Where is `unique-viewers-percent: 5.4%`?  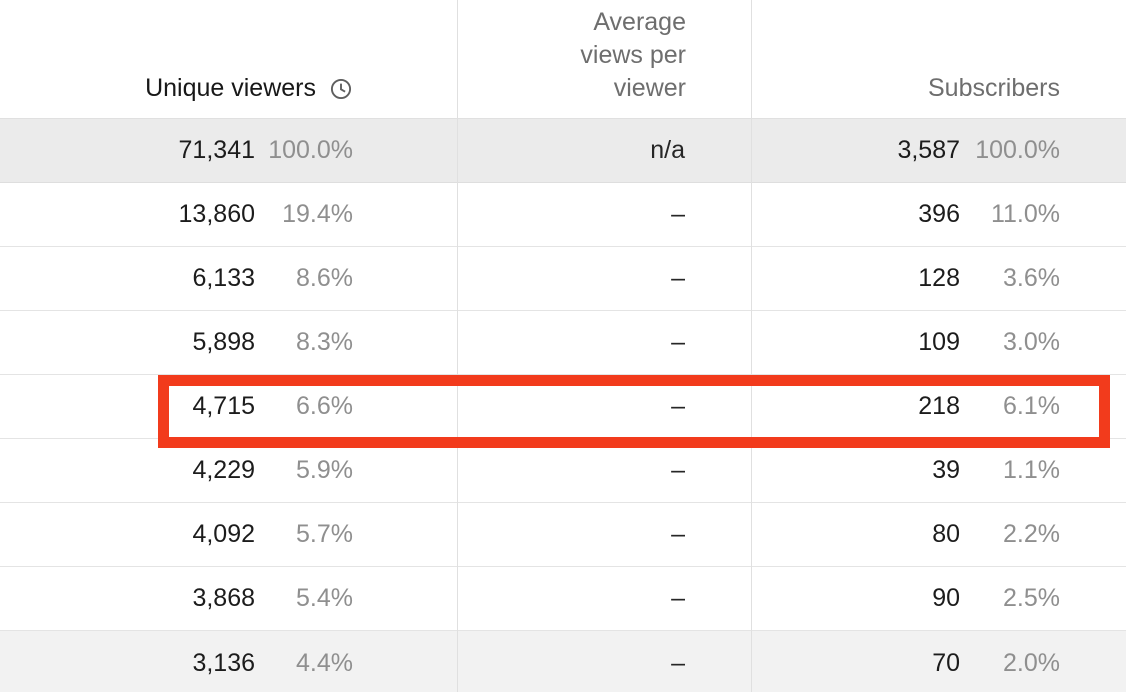 unique-viewers-percent: 5.4% is located at coordinates (324, 598).